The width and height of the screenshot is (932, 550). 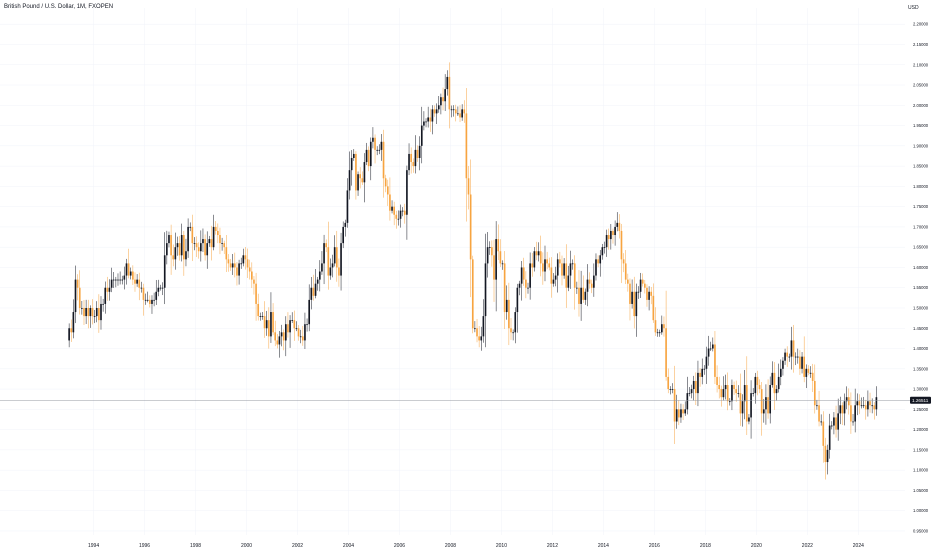 What do you see at coordinates (921, 105) in the screenshot?
I see `y-tick-label: 2.00000` at bounding box center [921, 105].